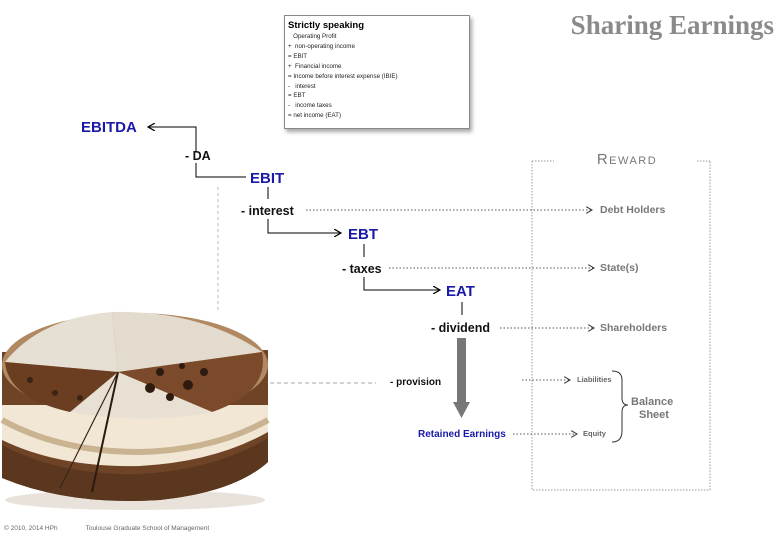 This screenshot has width=780, height=540. Describe the element at coordinates (594, 379) in the screenshot. I see `liabilities-label: Liabilities` at that location.